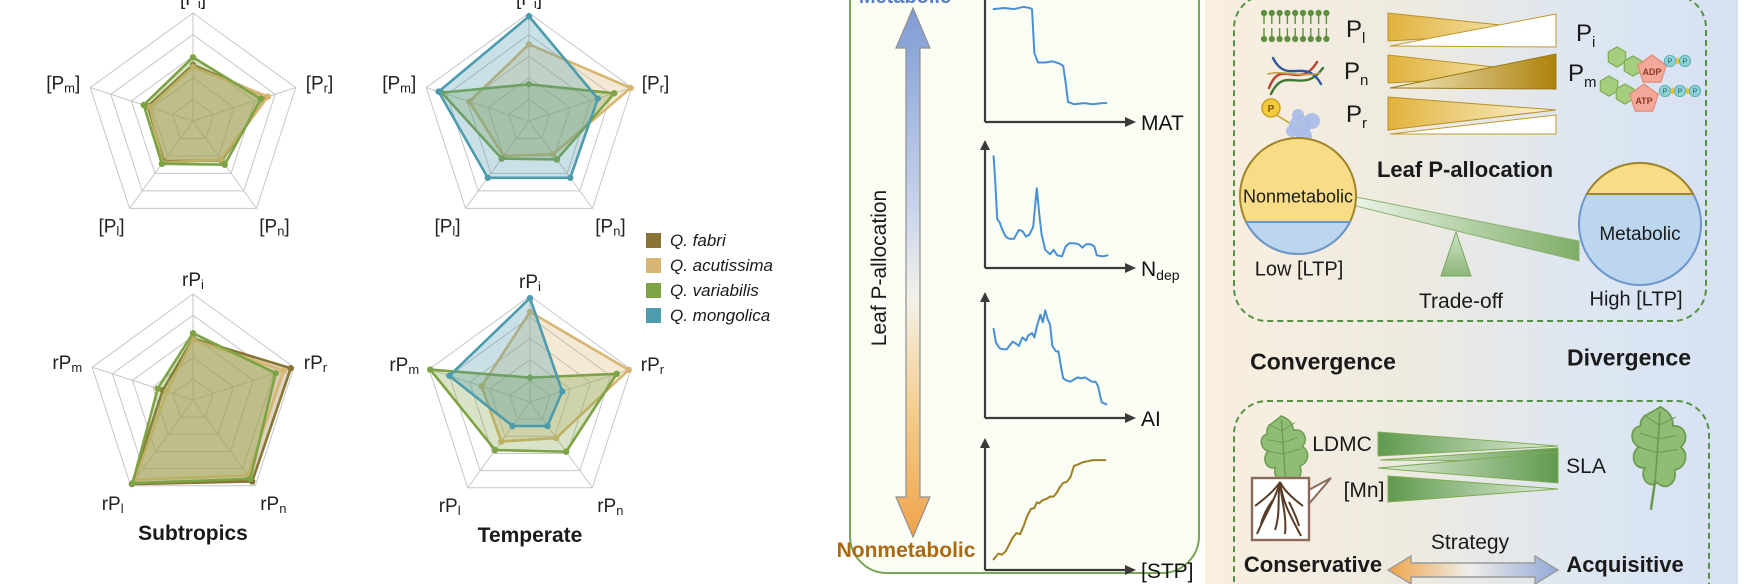 The height and width of the screenshot is (584, 1751). I want to click on trend-stp: [STP], so click(1087, 510).